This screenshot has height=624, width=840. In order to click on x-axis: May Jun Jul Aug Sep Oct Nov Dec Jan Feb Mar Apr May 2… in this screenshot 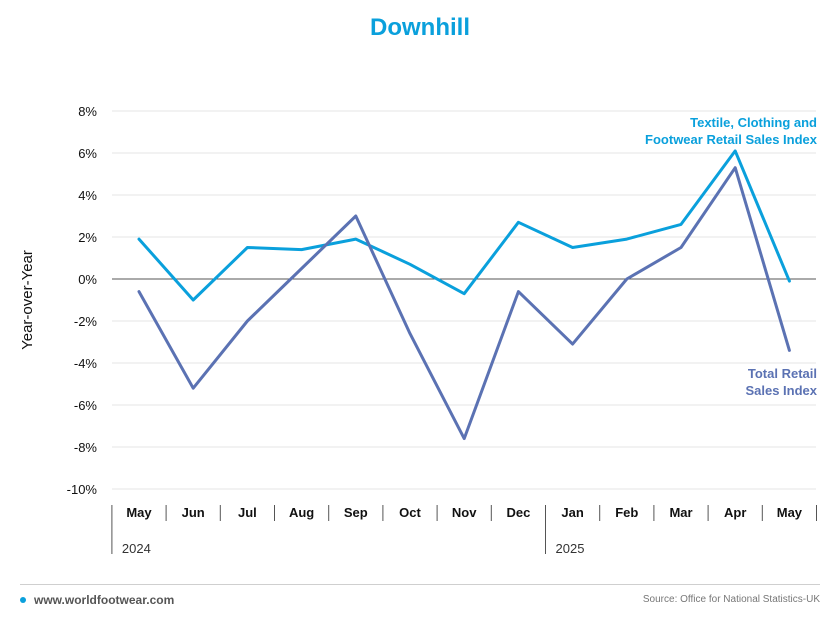, I will do `click(464, 530)`.